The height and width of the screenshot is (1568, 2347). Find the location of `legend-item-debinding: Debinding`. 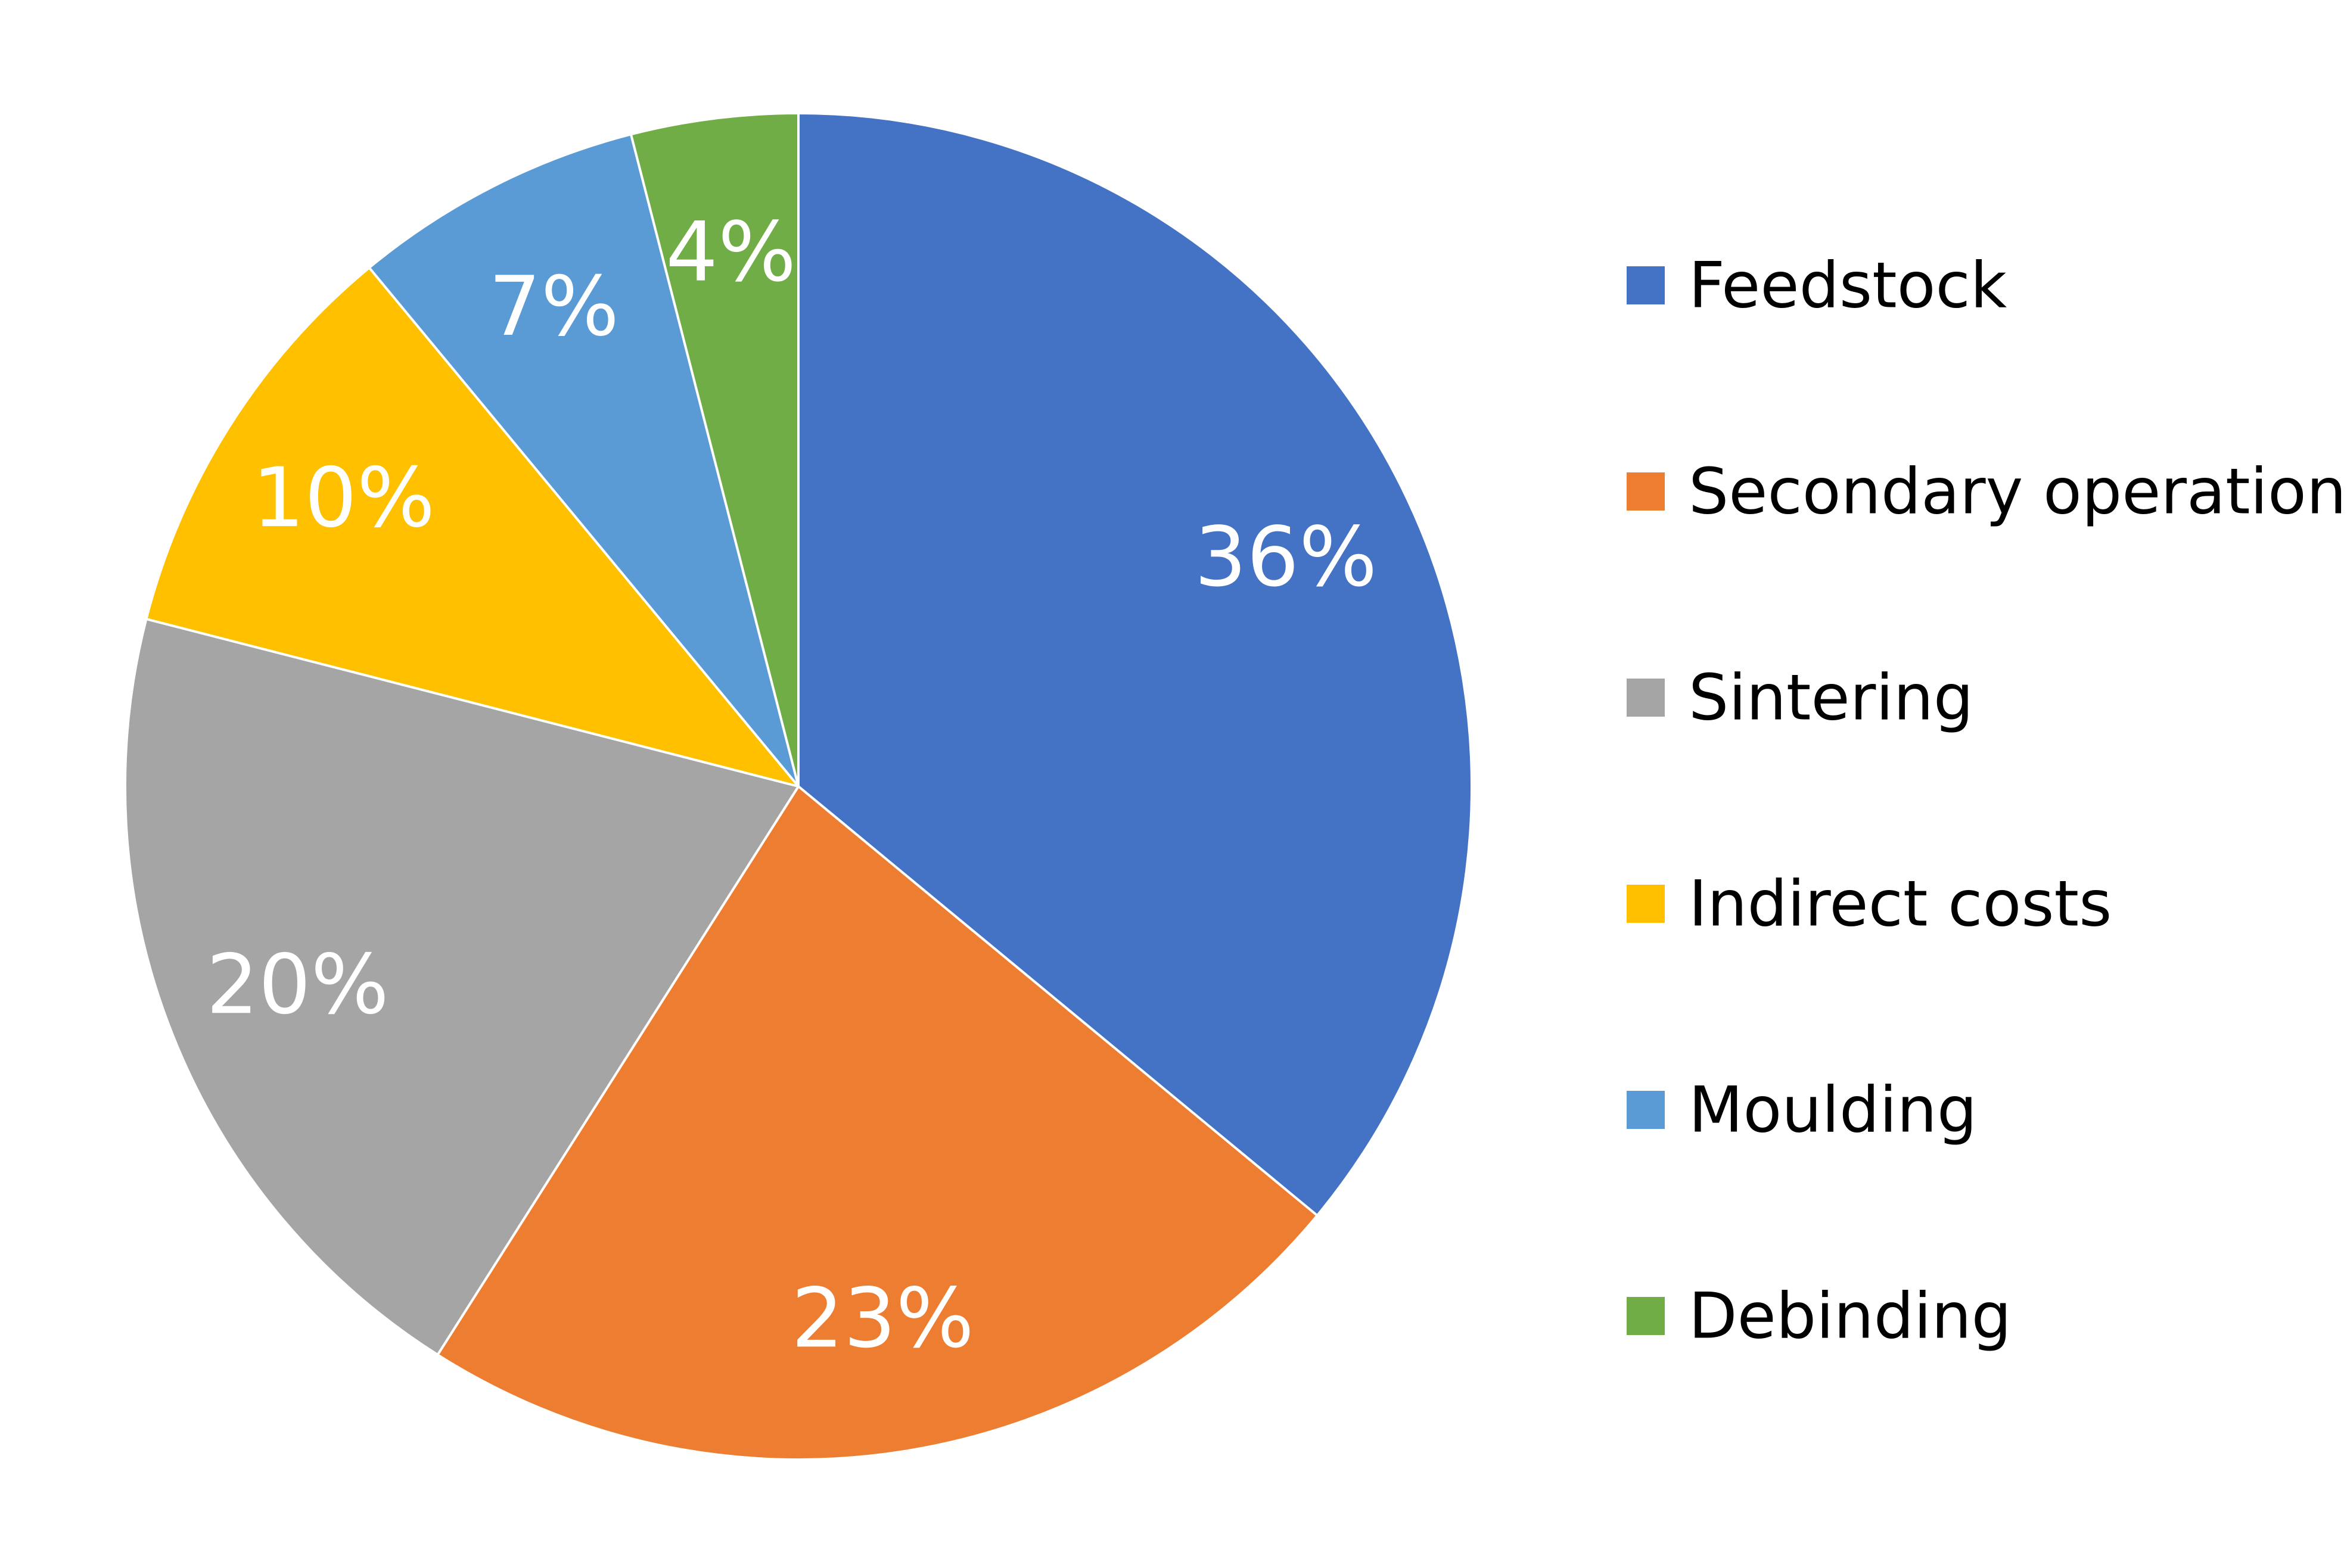

legend-item-debinding: Debinding is located at coordinates (1819, 1316).